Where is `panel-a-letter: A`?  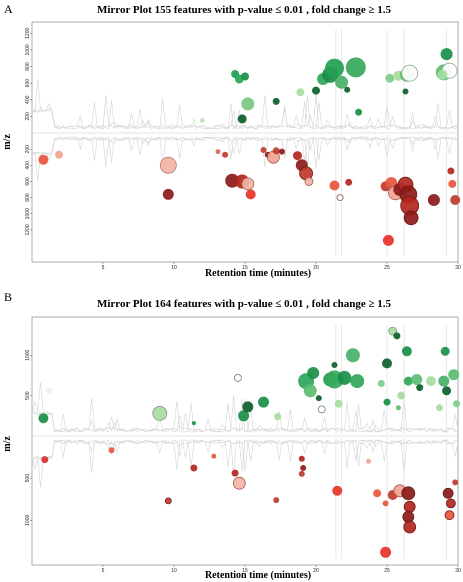
panel-a-letter: A is located at coordinates (8, 9).